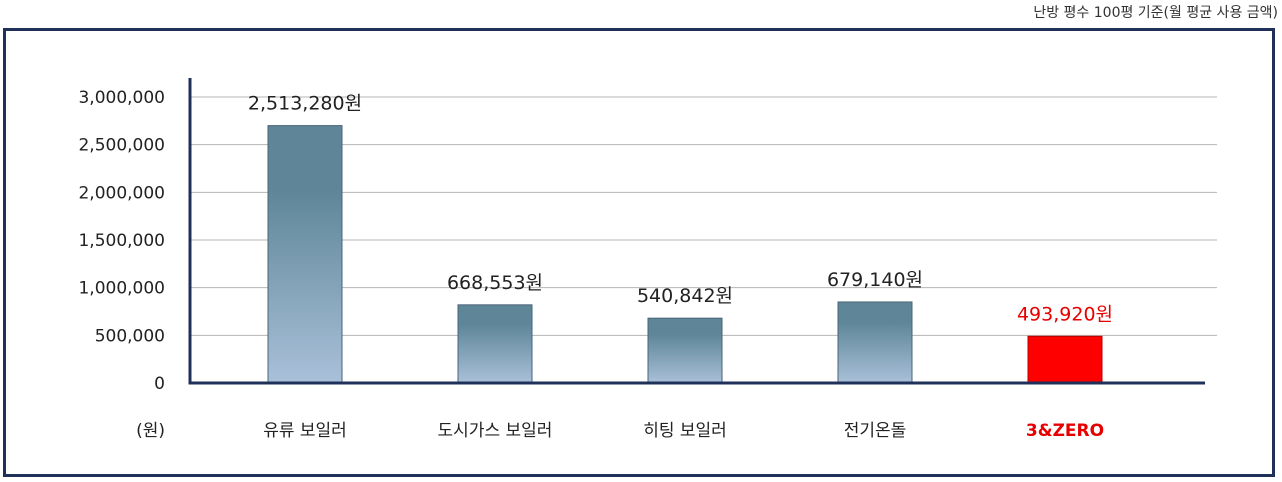 The width and height of the screenshot is (1282, 482). What do you see at coordinates (121, 98) in the screenshot?
I see `y-tick-label: 3,000,000` at bounding box center [121, 98].